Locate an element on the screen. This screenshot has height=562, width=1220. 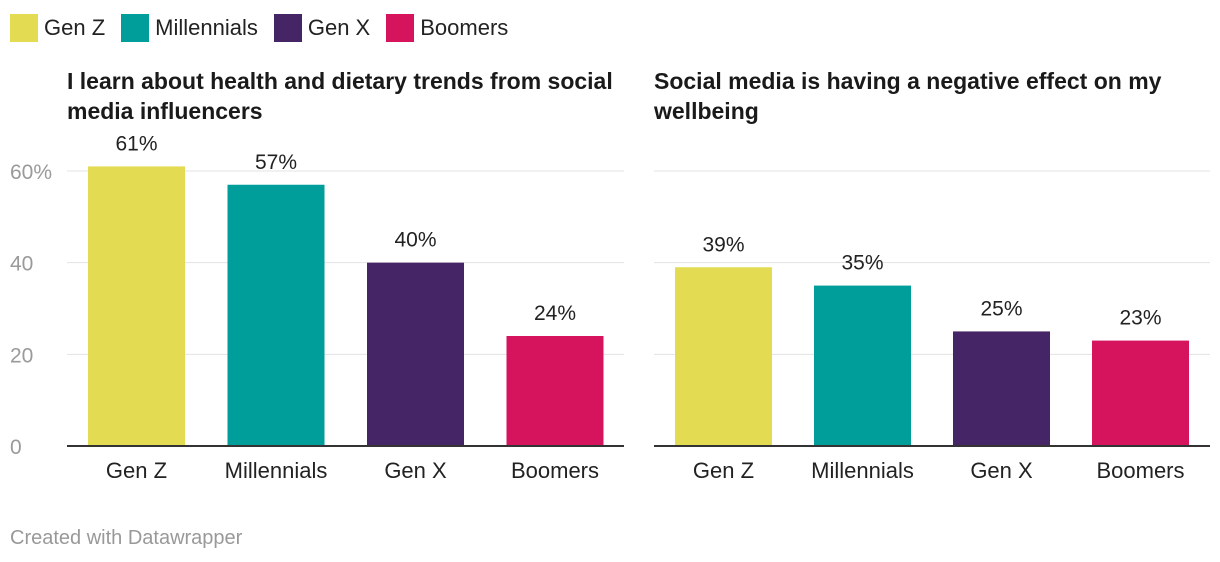
legend-item-gen-x: Gen X is located at coordinates (322, 28).